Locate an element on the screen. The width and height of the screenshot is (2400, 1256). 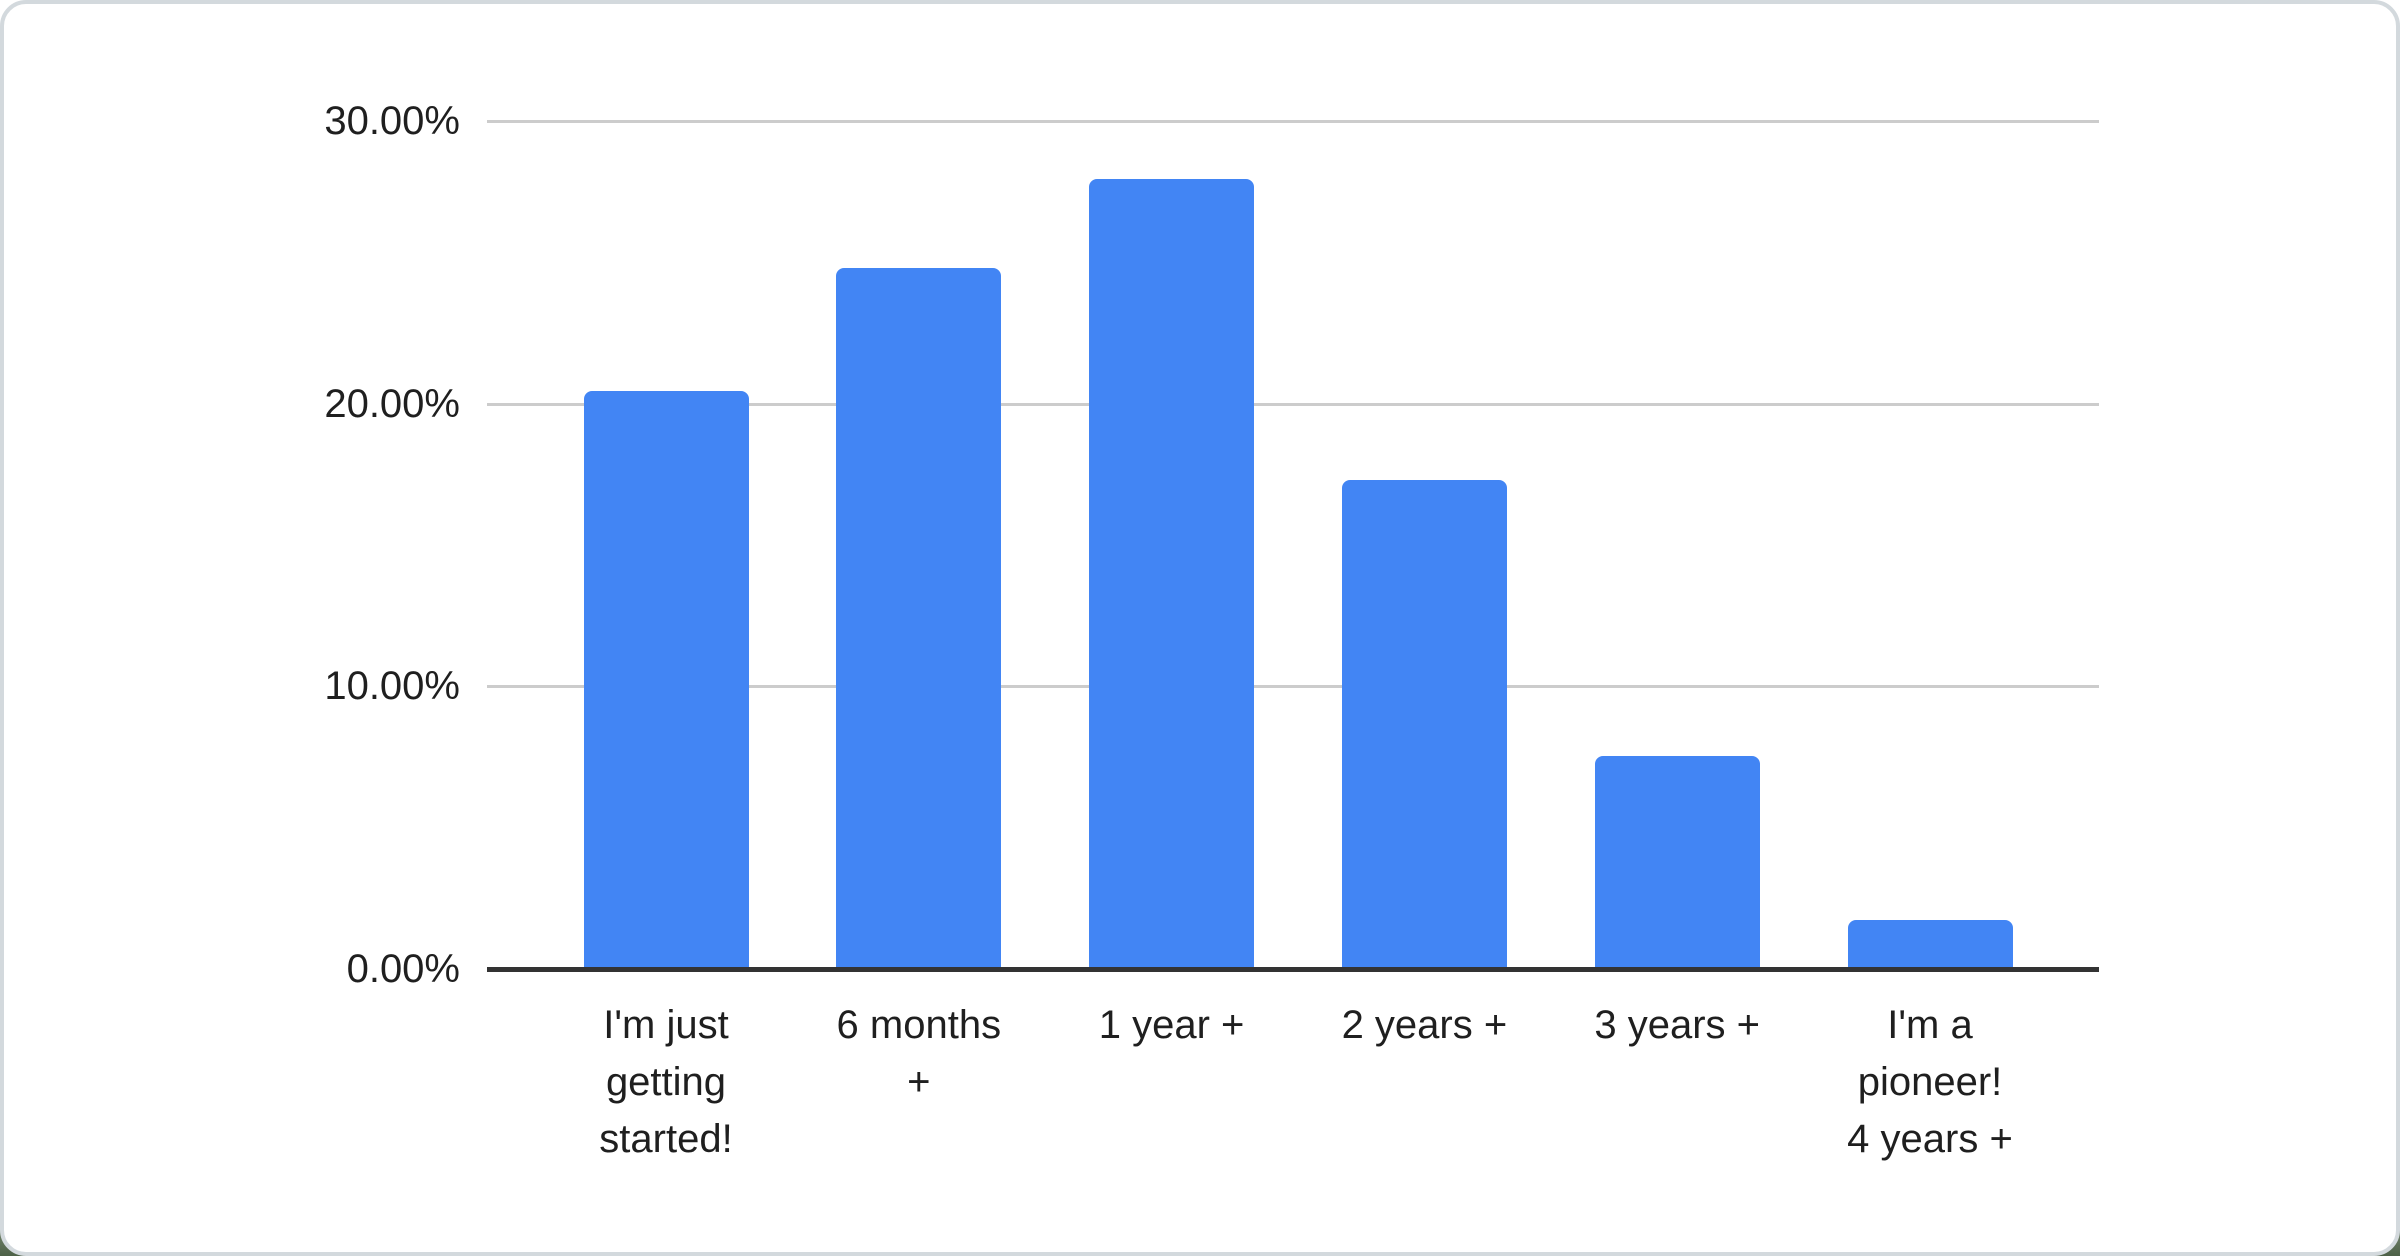
x-axis-category-label: 2 years + is located at coordinates (1424, 1025).